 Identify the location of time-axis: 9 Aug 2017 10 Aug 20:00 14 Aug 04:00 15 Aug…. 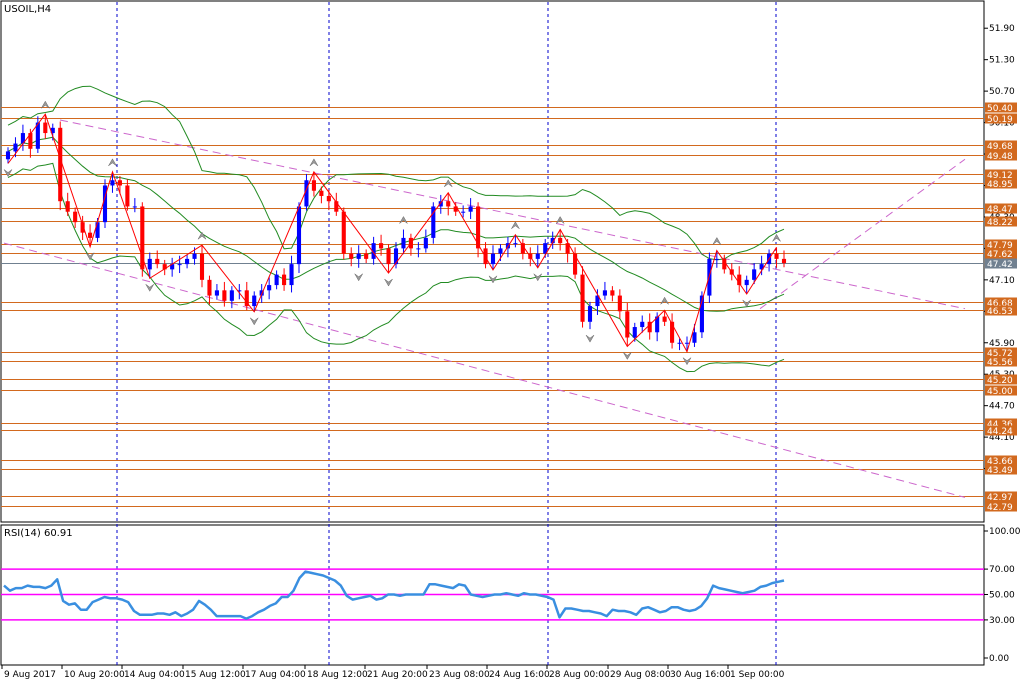
(393, 672).